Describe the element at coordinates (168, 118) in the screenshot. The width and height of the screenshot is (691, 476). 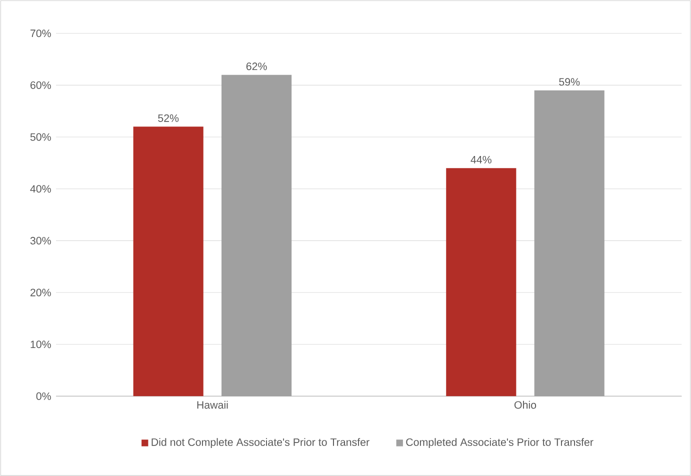
I see `data-label: 52%` at that location.